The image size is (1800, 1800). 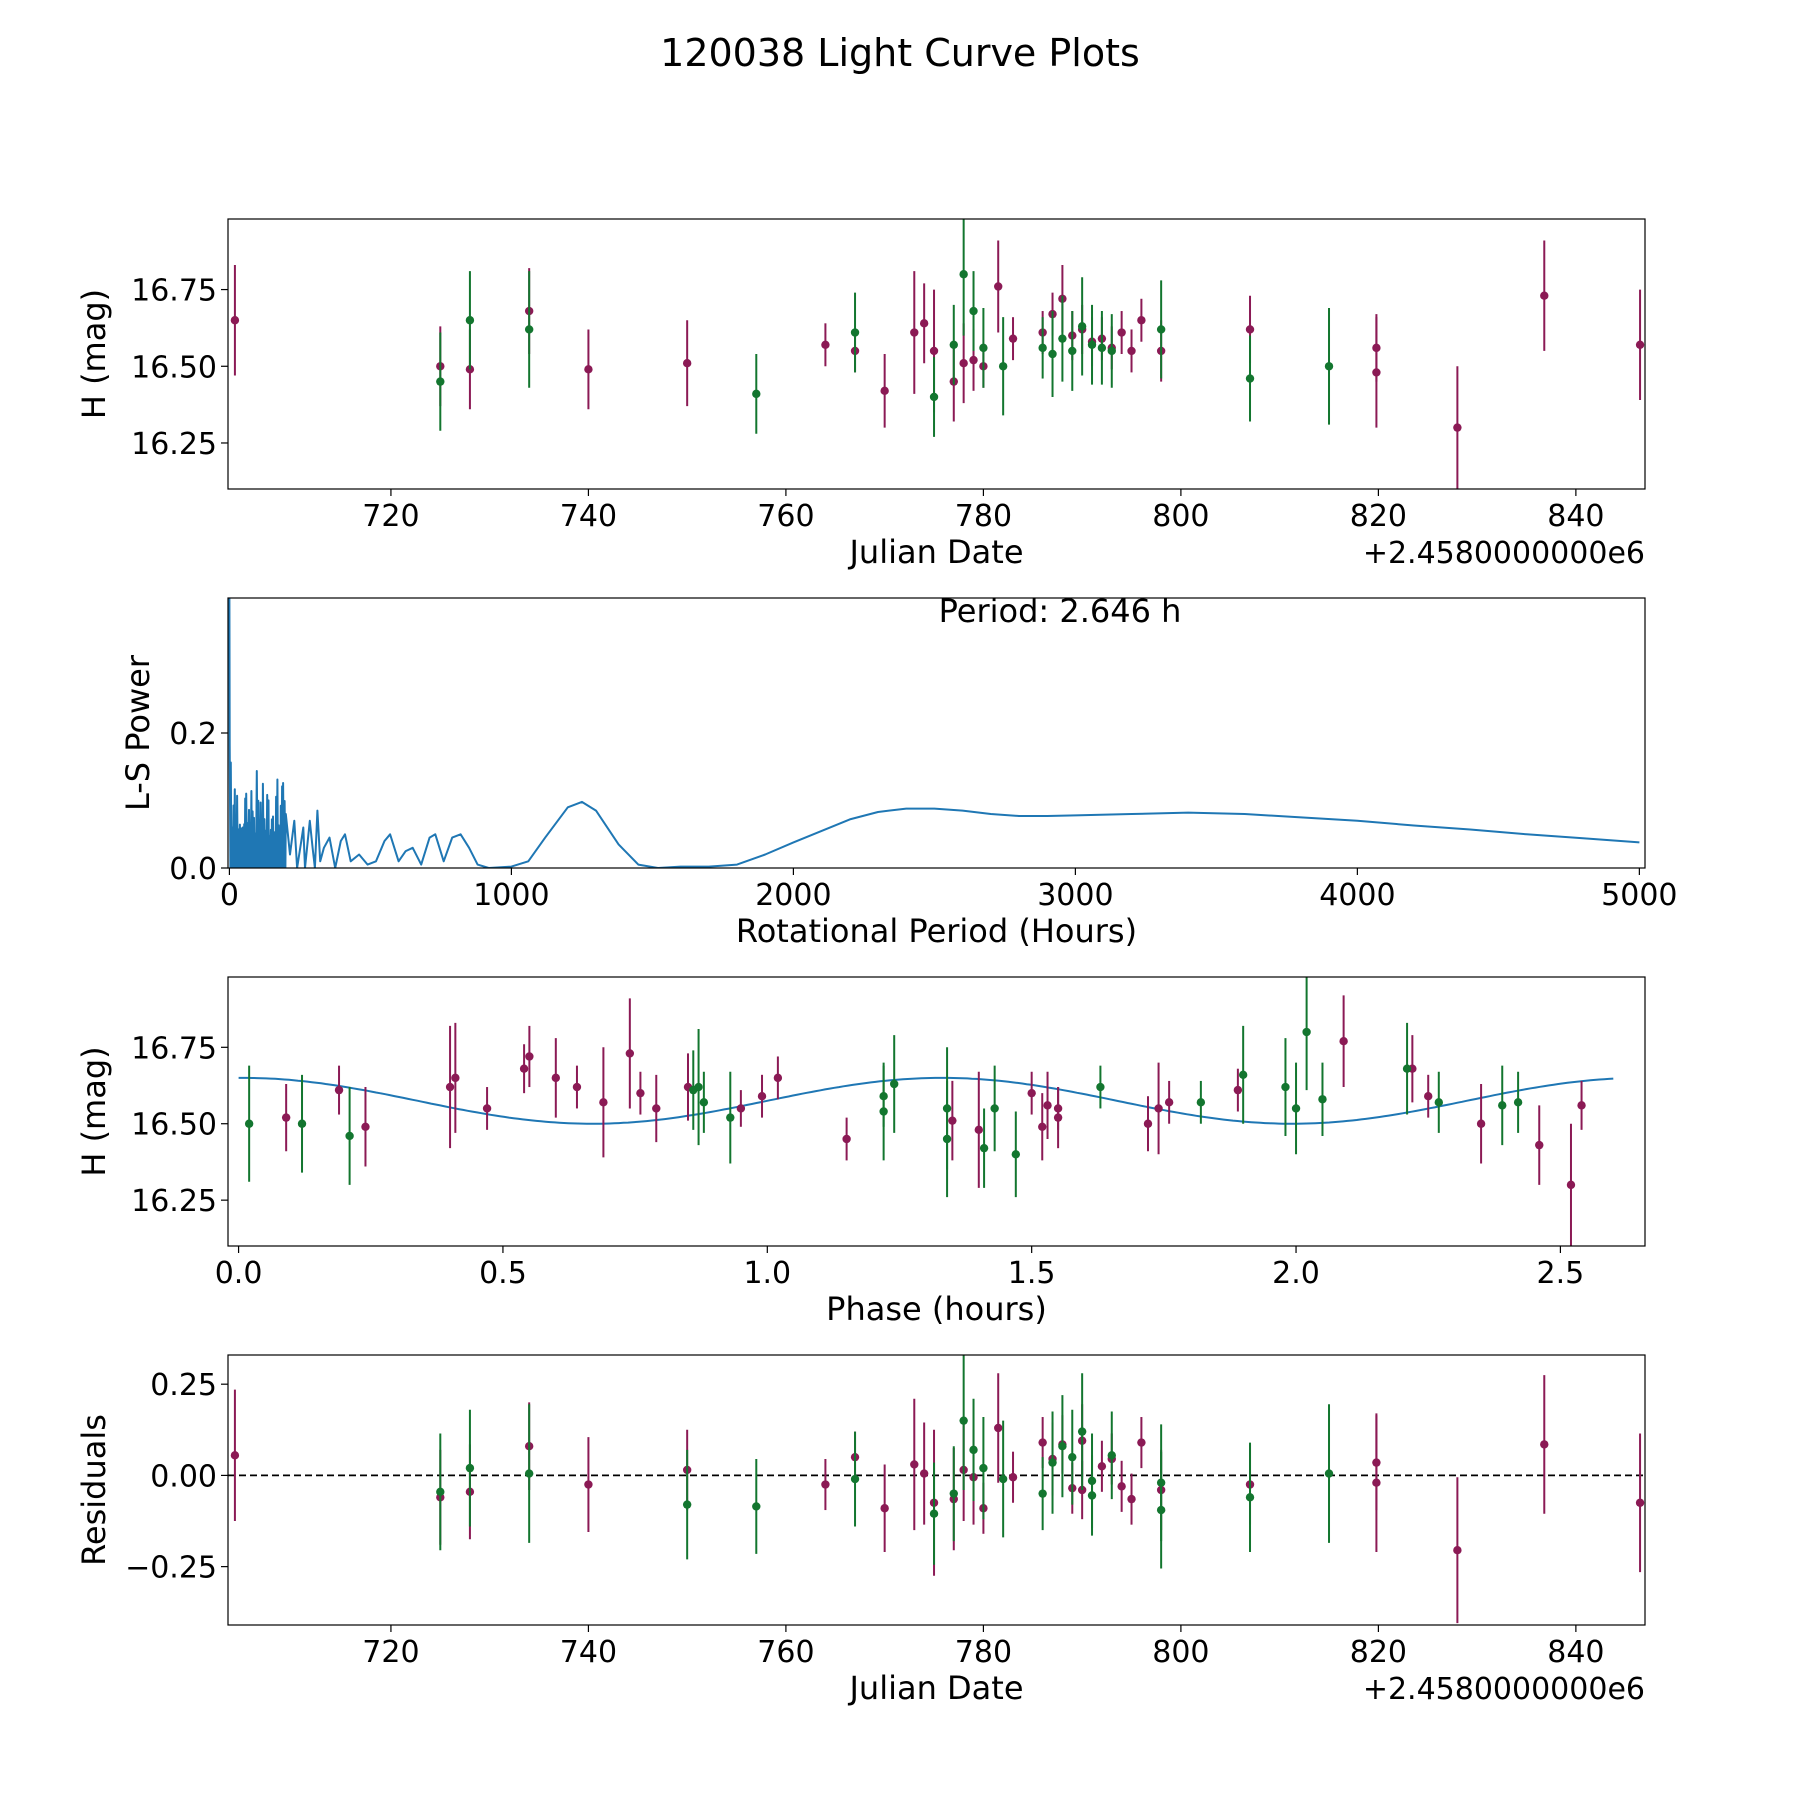 I want to click on x-axis-label: Julian Date, so click(x=935, y=552).